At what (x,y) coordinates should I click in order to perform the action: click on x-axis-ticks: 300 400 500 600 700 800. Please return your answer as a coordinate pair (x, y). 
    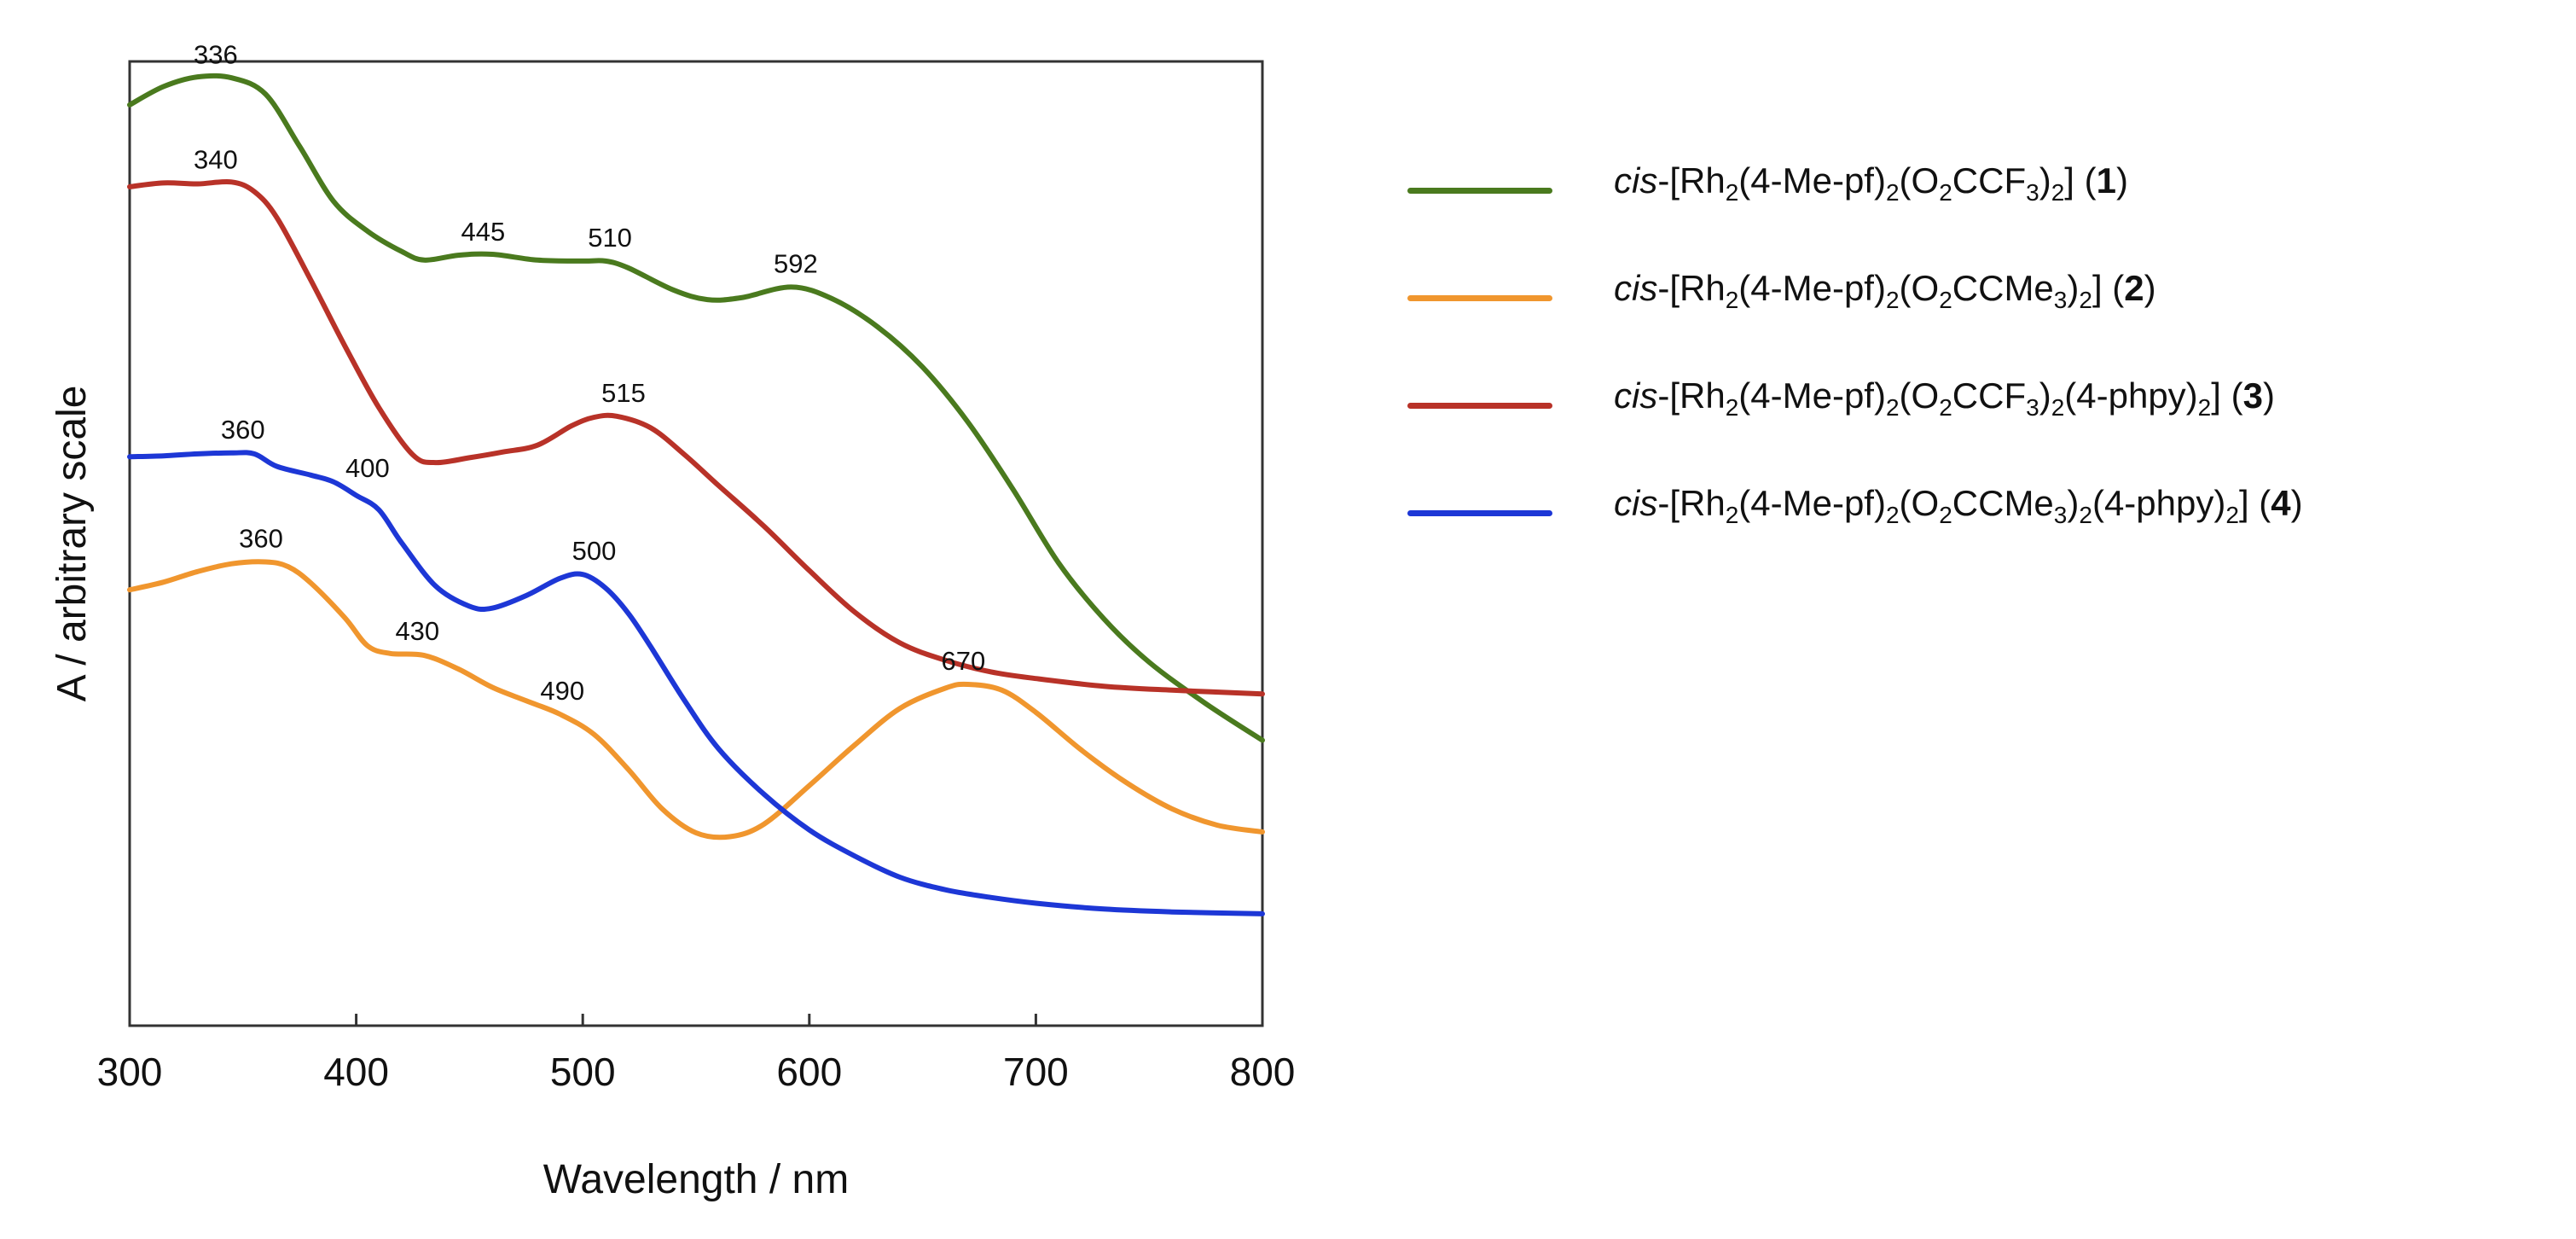
    Looking at the image, I should click on (696, 1054).